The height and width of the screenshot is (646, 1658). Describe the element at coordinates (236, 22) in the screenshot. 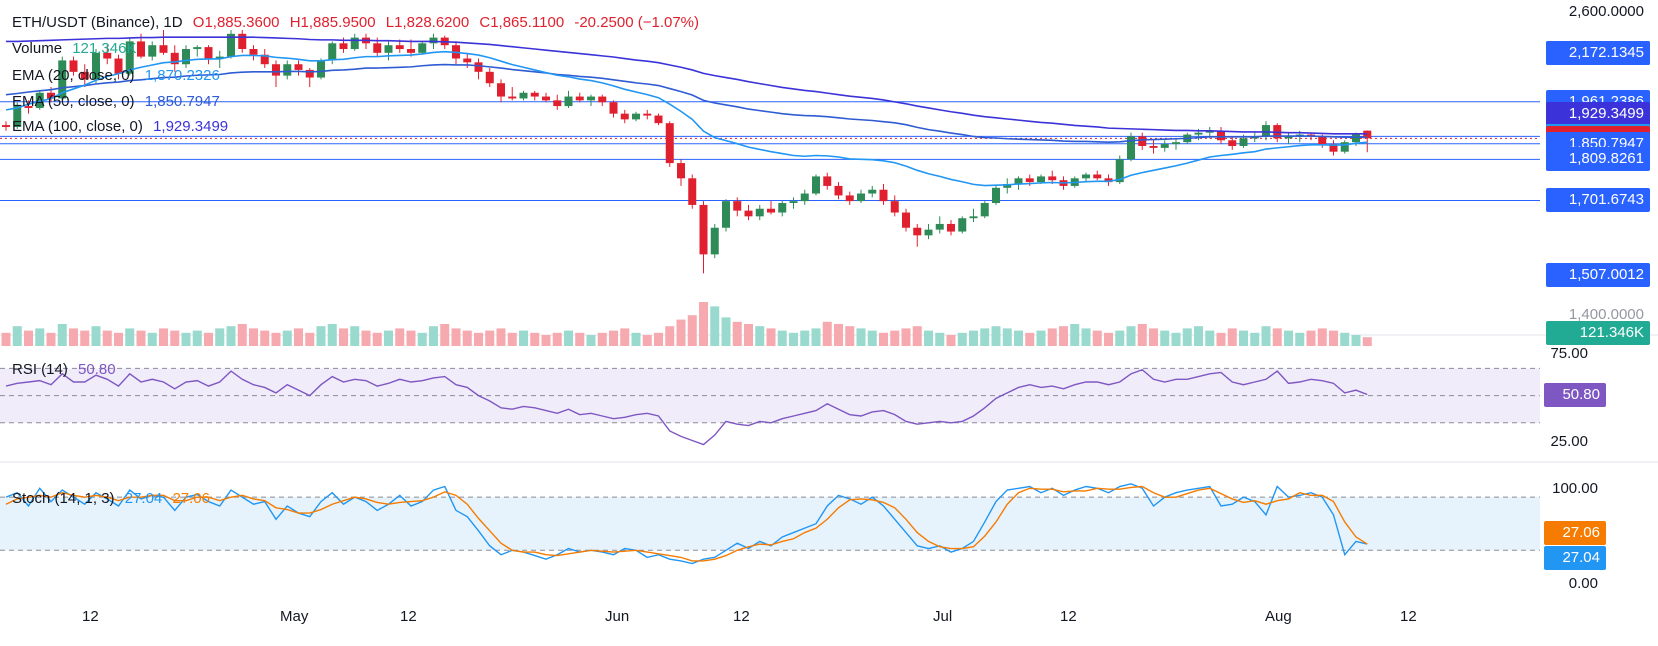

I see `open-value: O1,885.3600` at that location.